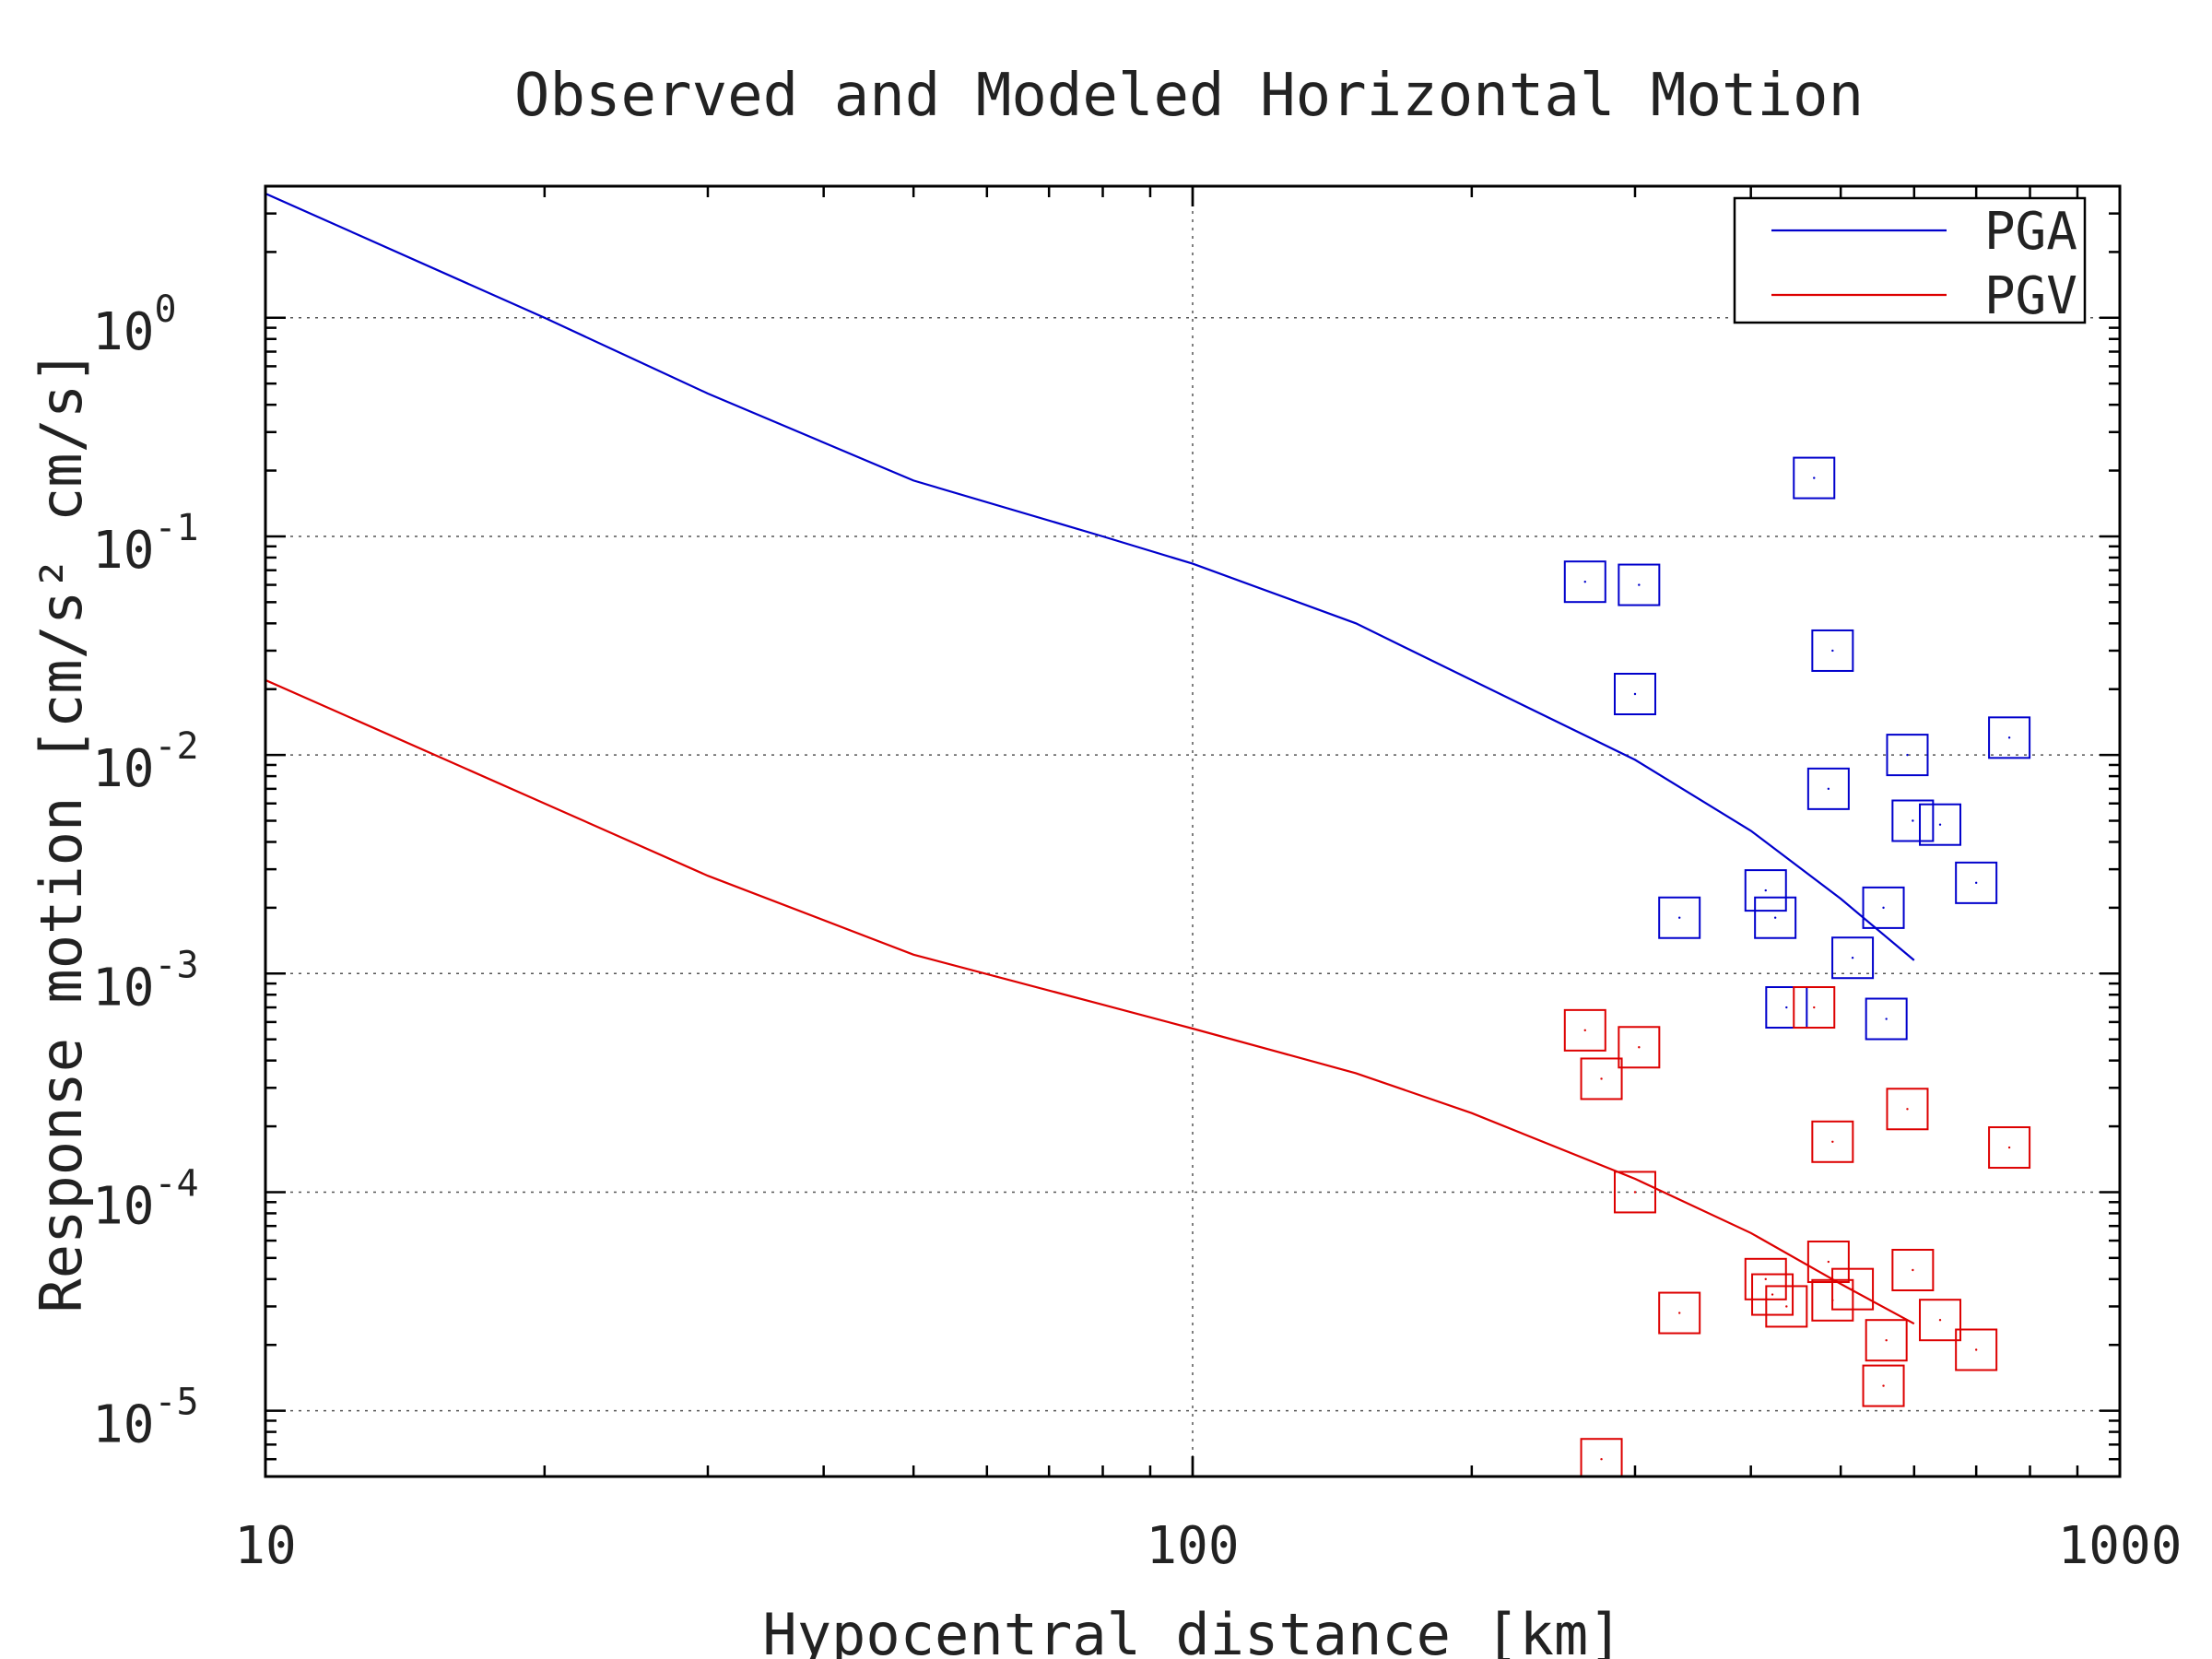  I want to click on y-tick-label: 10⁻¹, so click(145, 544).